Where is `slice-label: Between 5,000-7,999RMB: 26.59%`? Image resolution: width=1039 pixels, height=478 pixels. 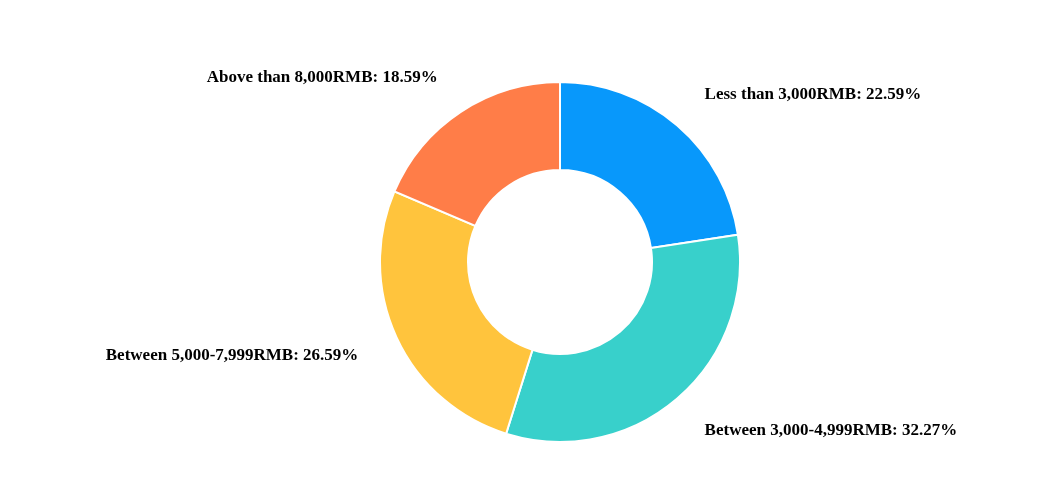 slice-label: Between 5,000-7,999RMB: 26.59% is located at coordinates (232, 354).